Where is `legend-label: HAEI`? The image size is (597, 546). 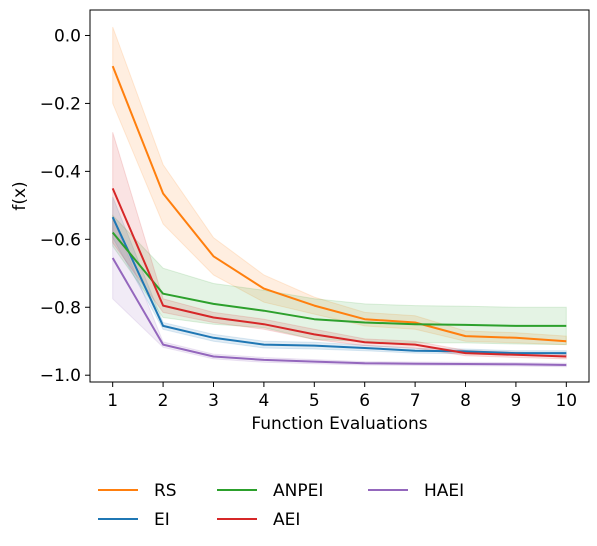
legend-label: HAEI is located at coordinates (444, 491).